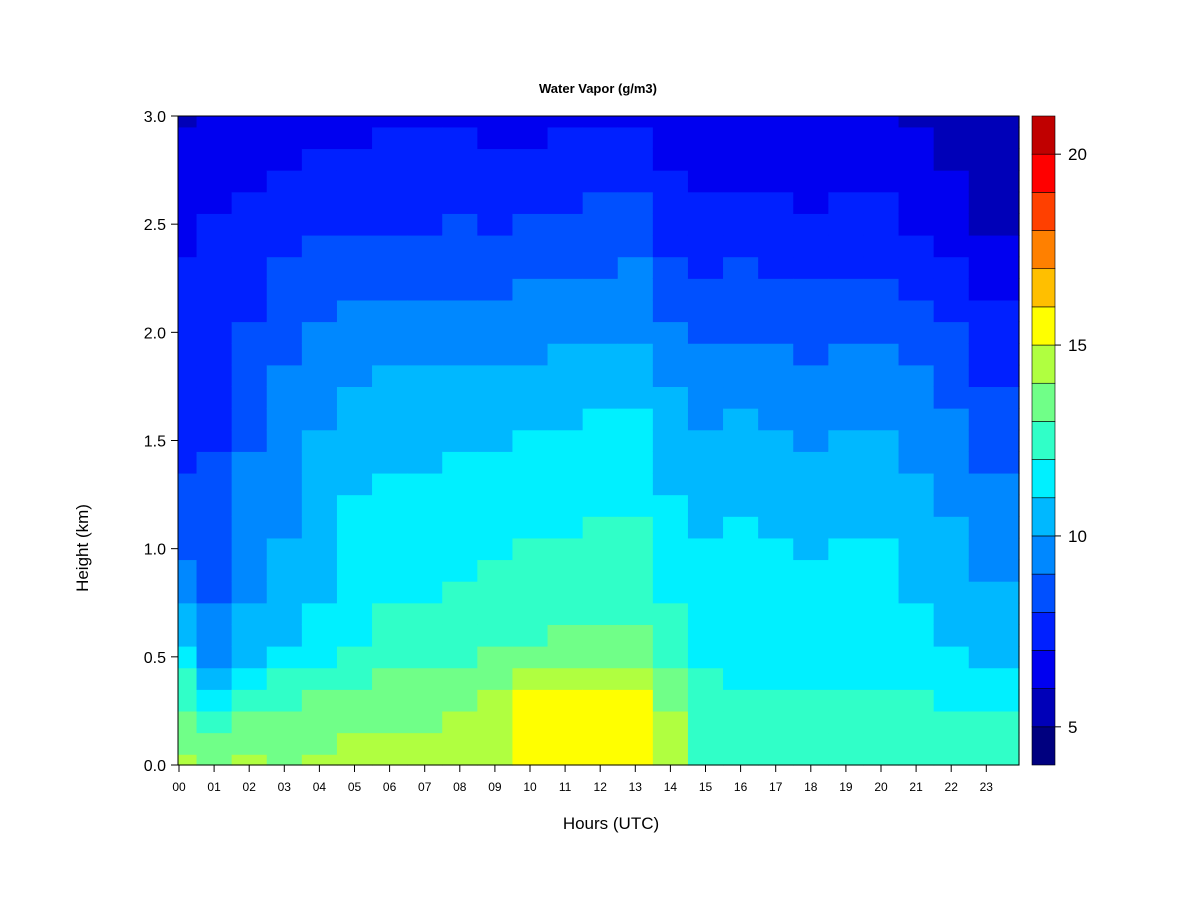 This screenshot has width=1200, height=900. What do you see at coordinates (565, 787) in the screenshot?
I see `x-tick-label: 11` at bounding box center [565, 787].